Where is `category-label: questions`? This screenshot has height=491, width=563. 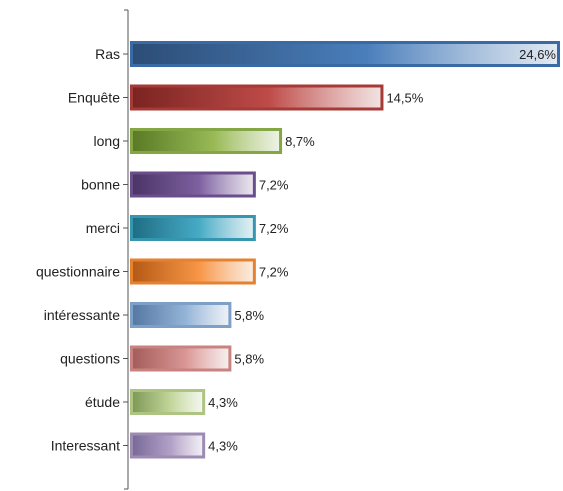
category-label: questions is located at coordinates (90, 359).